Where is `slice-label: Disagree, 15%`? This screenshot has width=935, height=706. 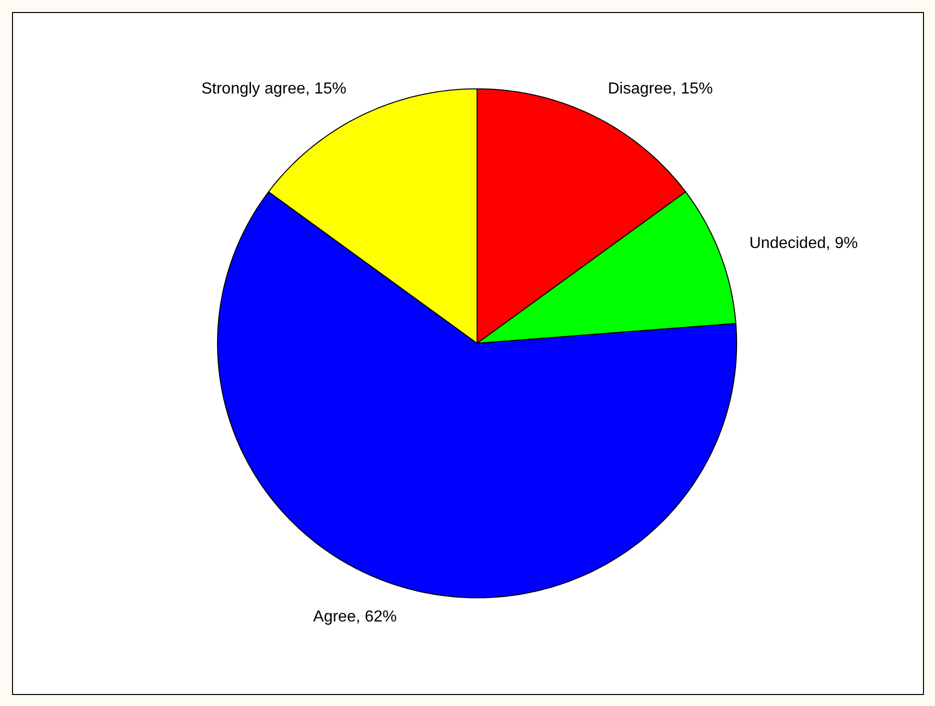 slice-label: Disagree, 15% is located at coordinates (660, 89).